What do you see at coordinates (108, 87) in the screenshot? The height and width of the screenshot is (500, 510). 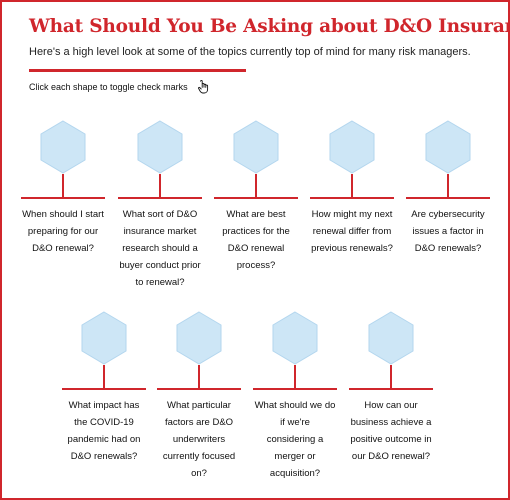 I see `instruction-text: Click each shape to toggle check marks` at bounding box center [108, 87].